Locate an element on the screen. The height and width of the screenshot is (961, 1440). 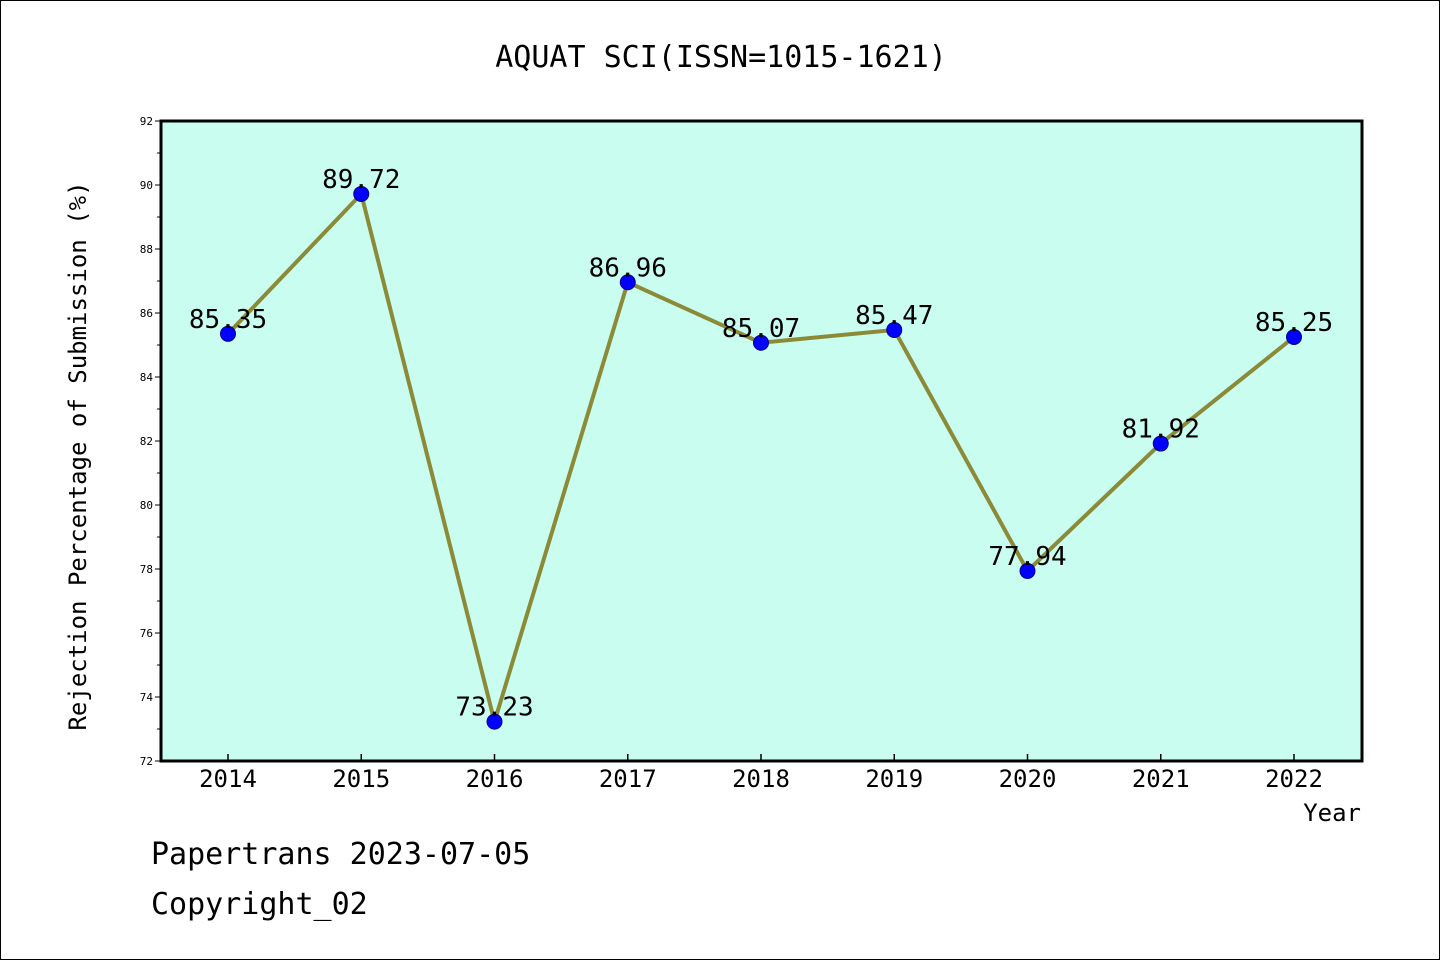
data-label: 81.92 is located at coordinates (1161, 430).